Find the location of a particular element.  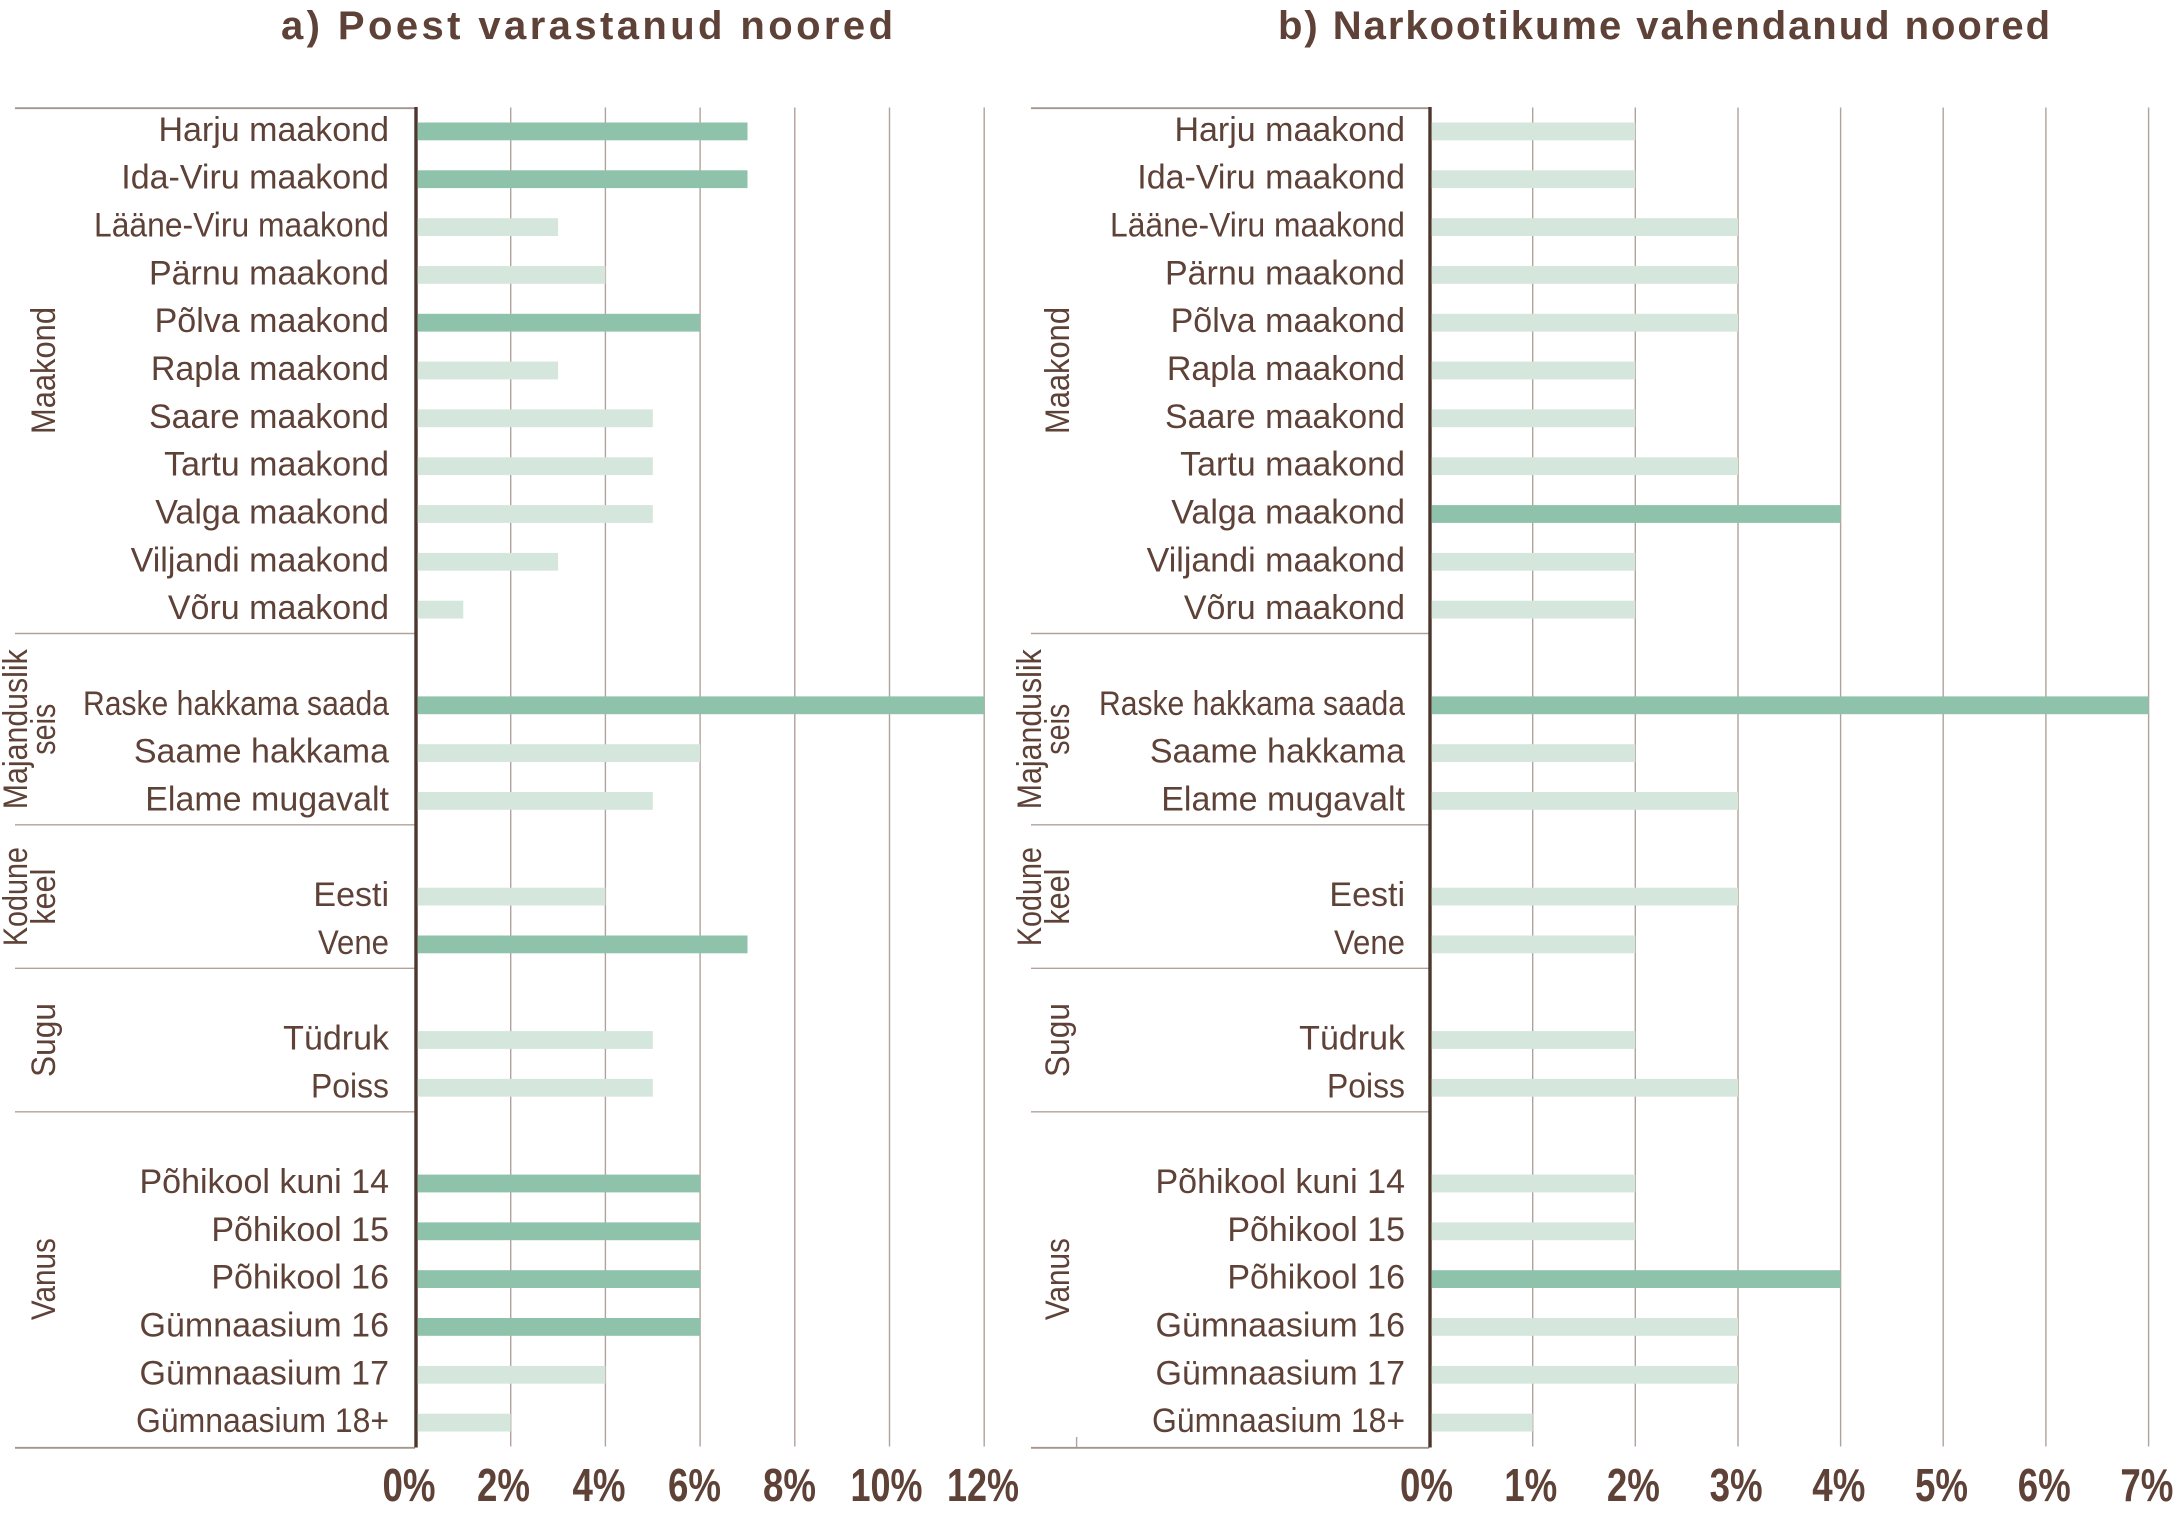

svg-text: 8% is located at coordinates (789, 1485).